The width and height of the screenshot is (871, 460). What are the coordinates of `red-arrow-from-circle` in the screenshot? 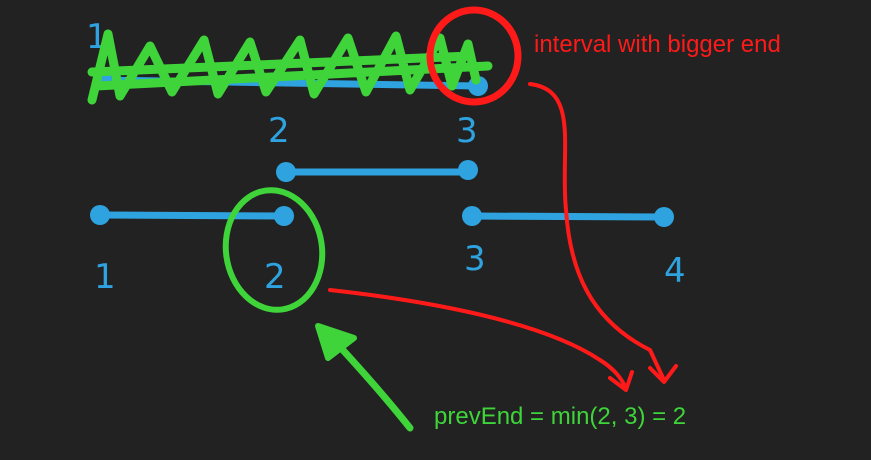 It's located at (603, 233).